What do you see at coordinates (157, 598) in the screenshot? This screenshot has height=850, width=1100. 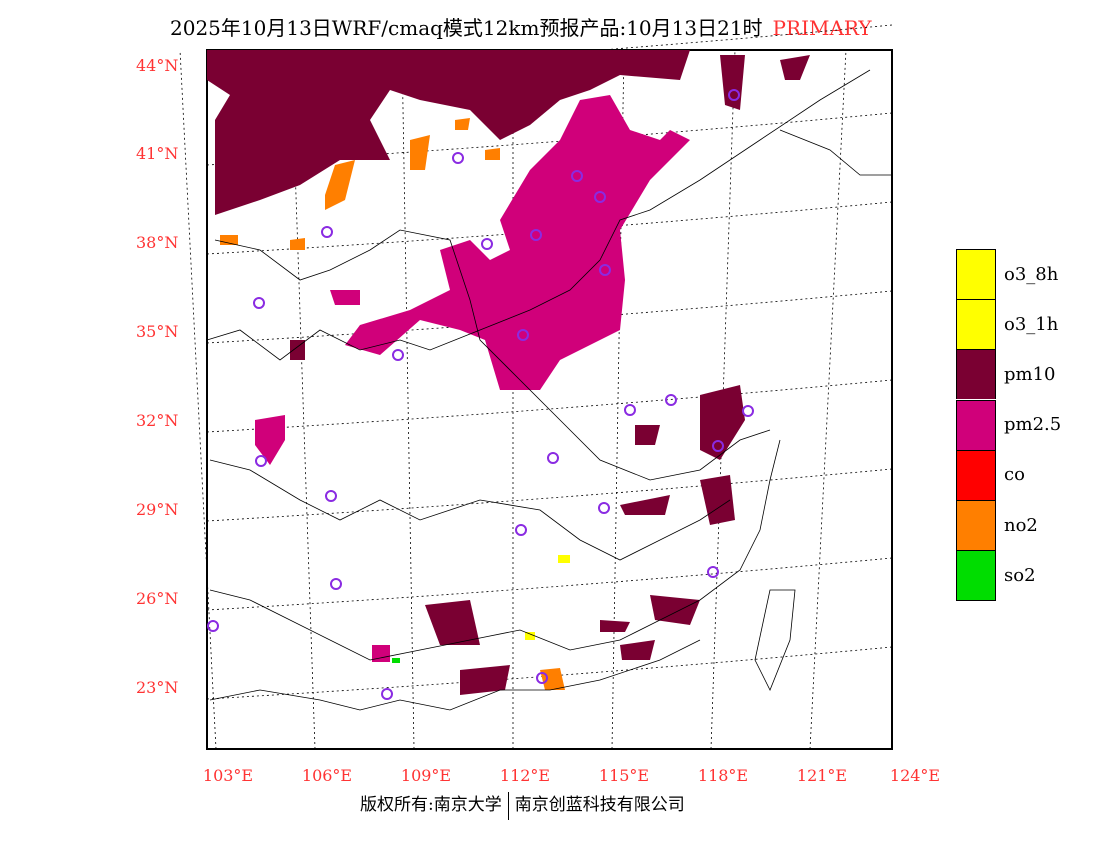 I see `lat-label: 26°N` at bounding box center [157, 598].